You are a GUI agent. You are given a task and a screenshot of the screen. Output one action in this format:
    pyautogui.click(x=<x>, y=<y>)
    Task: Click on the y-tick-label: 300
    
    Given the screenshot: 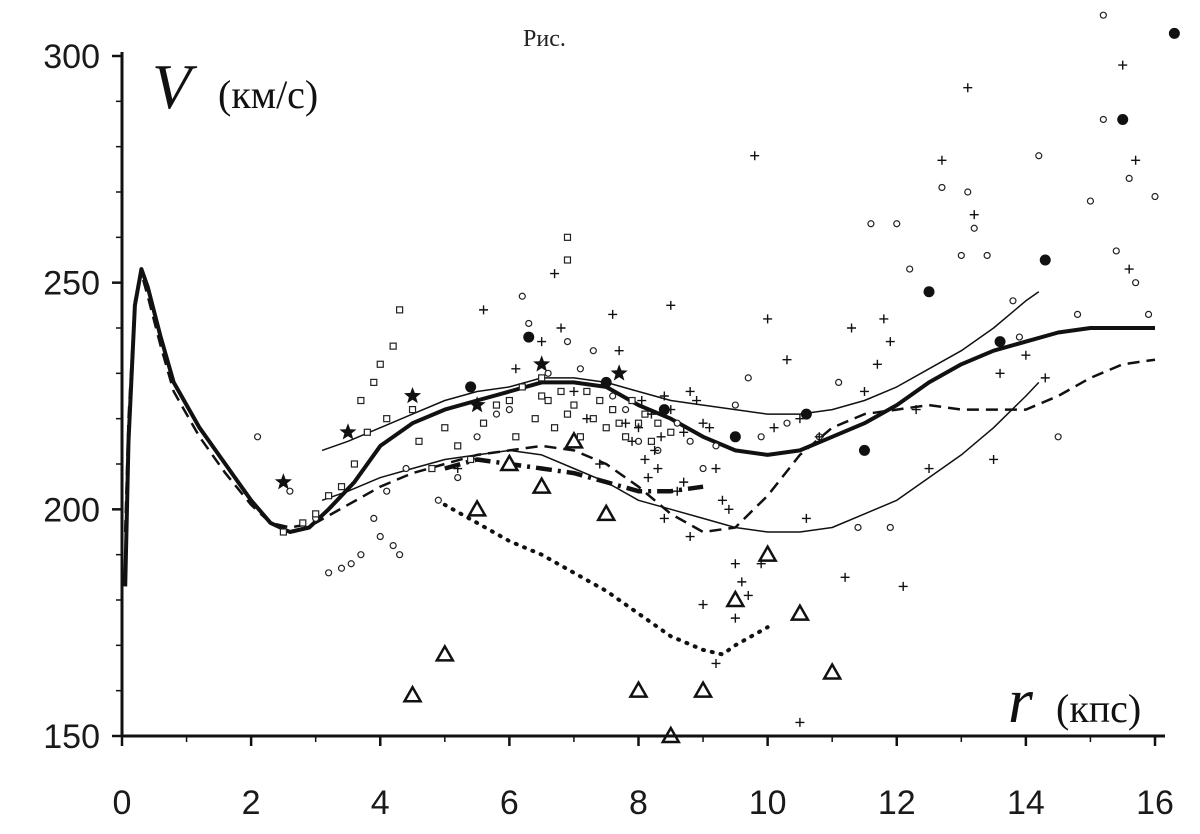 What is the action you would take?
    pyautogui.click(x=71, y=57)
    